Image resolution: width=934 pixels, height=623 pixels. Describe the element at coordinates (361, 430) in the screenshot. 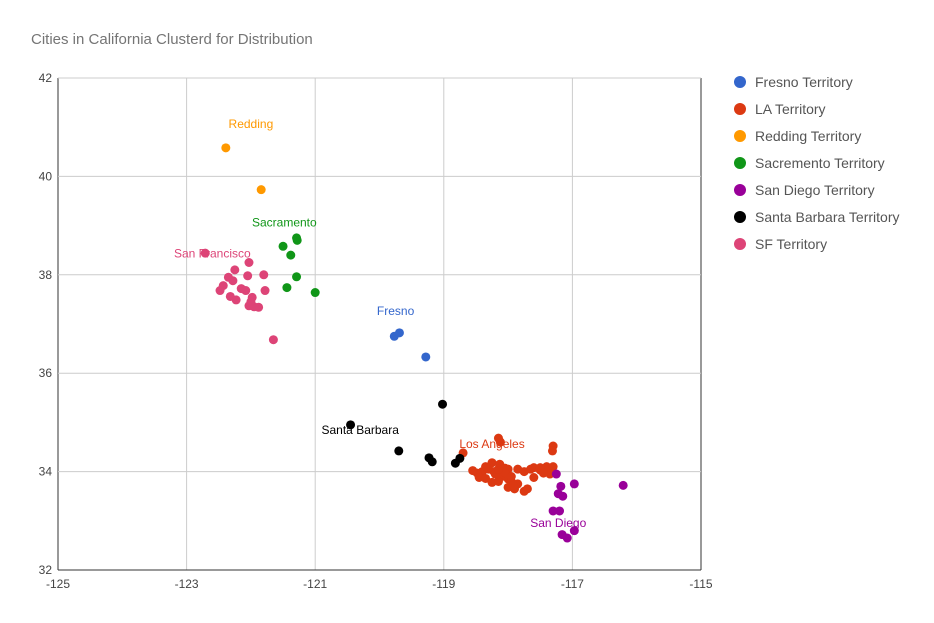

I see `cluster-label: Santa Barbara` at that location.